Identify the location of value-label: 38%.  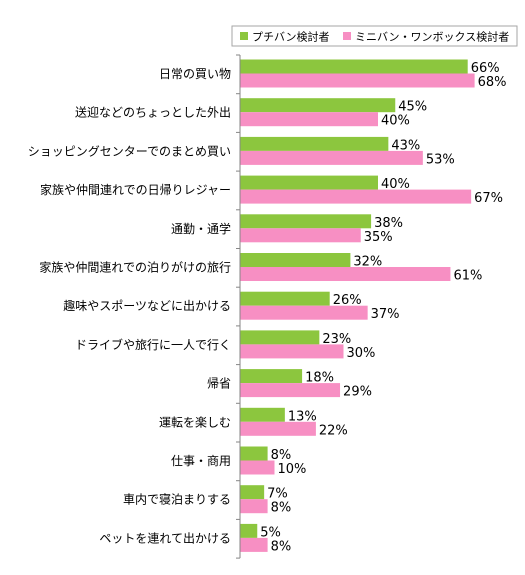
(388, 223).